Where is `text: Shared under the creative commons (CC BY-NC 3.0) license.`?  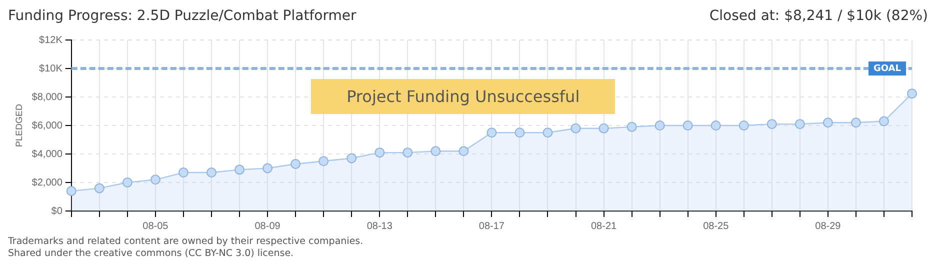
text: Shared under the creative commons (CC BY-NC 3.0) license. is located at coordinates (151, 254).